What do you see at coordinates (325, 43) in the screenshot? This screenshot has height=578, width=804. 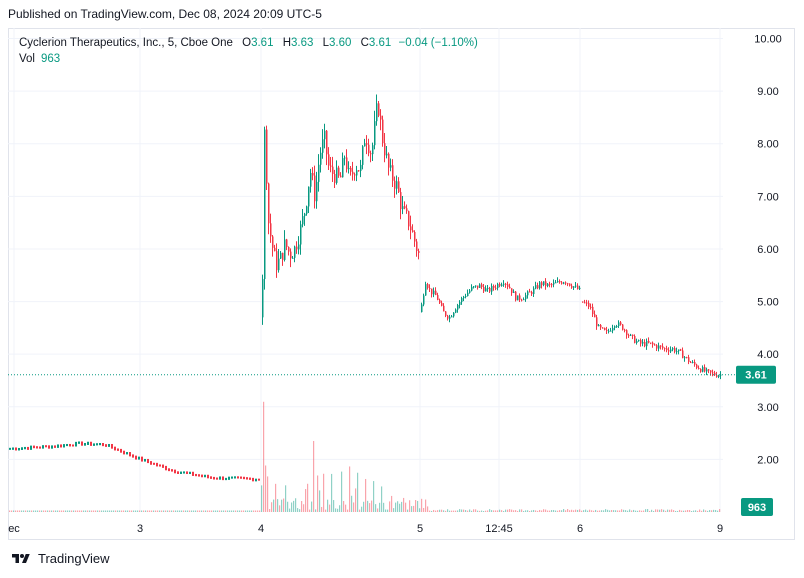 I see `low-label: L` at bounding box center [325, 43].